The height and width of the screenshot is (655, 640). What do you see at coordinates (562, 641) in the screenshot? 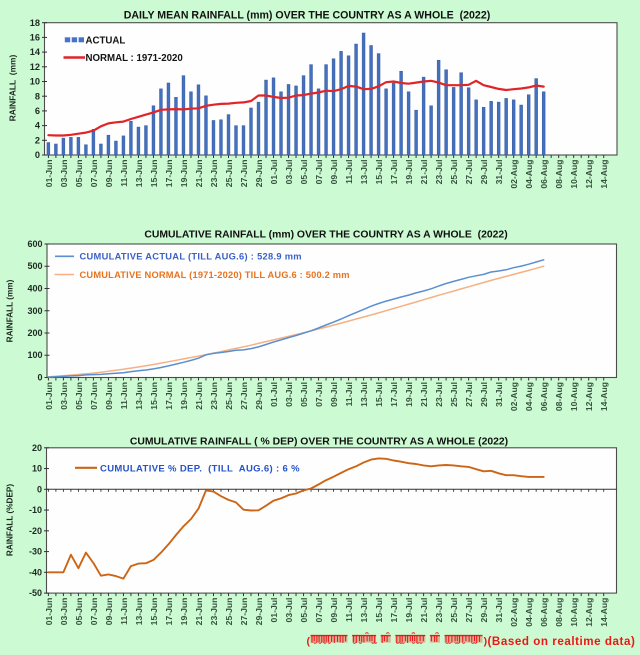
I see `svg-text: (Based on realtime data)` at bounding box center [562, 641].